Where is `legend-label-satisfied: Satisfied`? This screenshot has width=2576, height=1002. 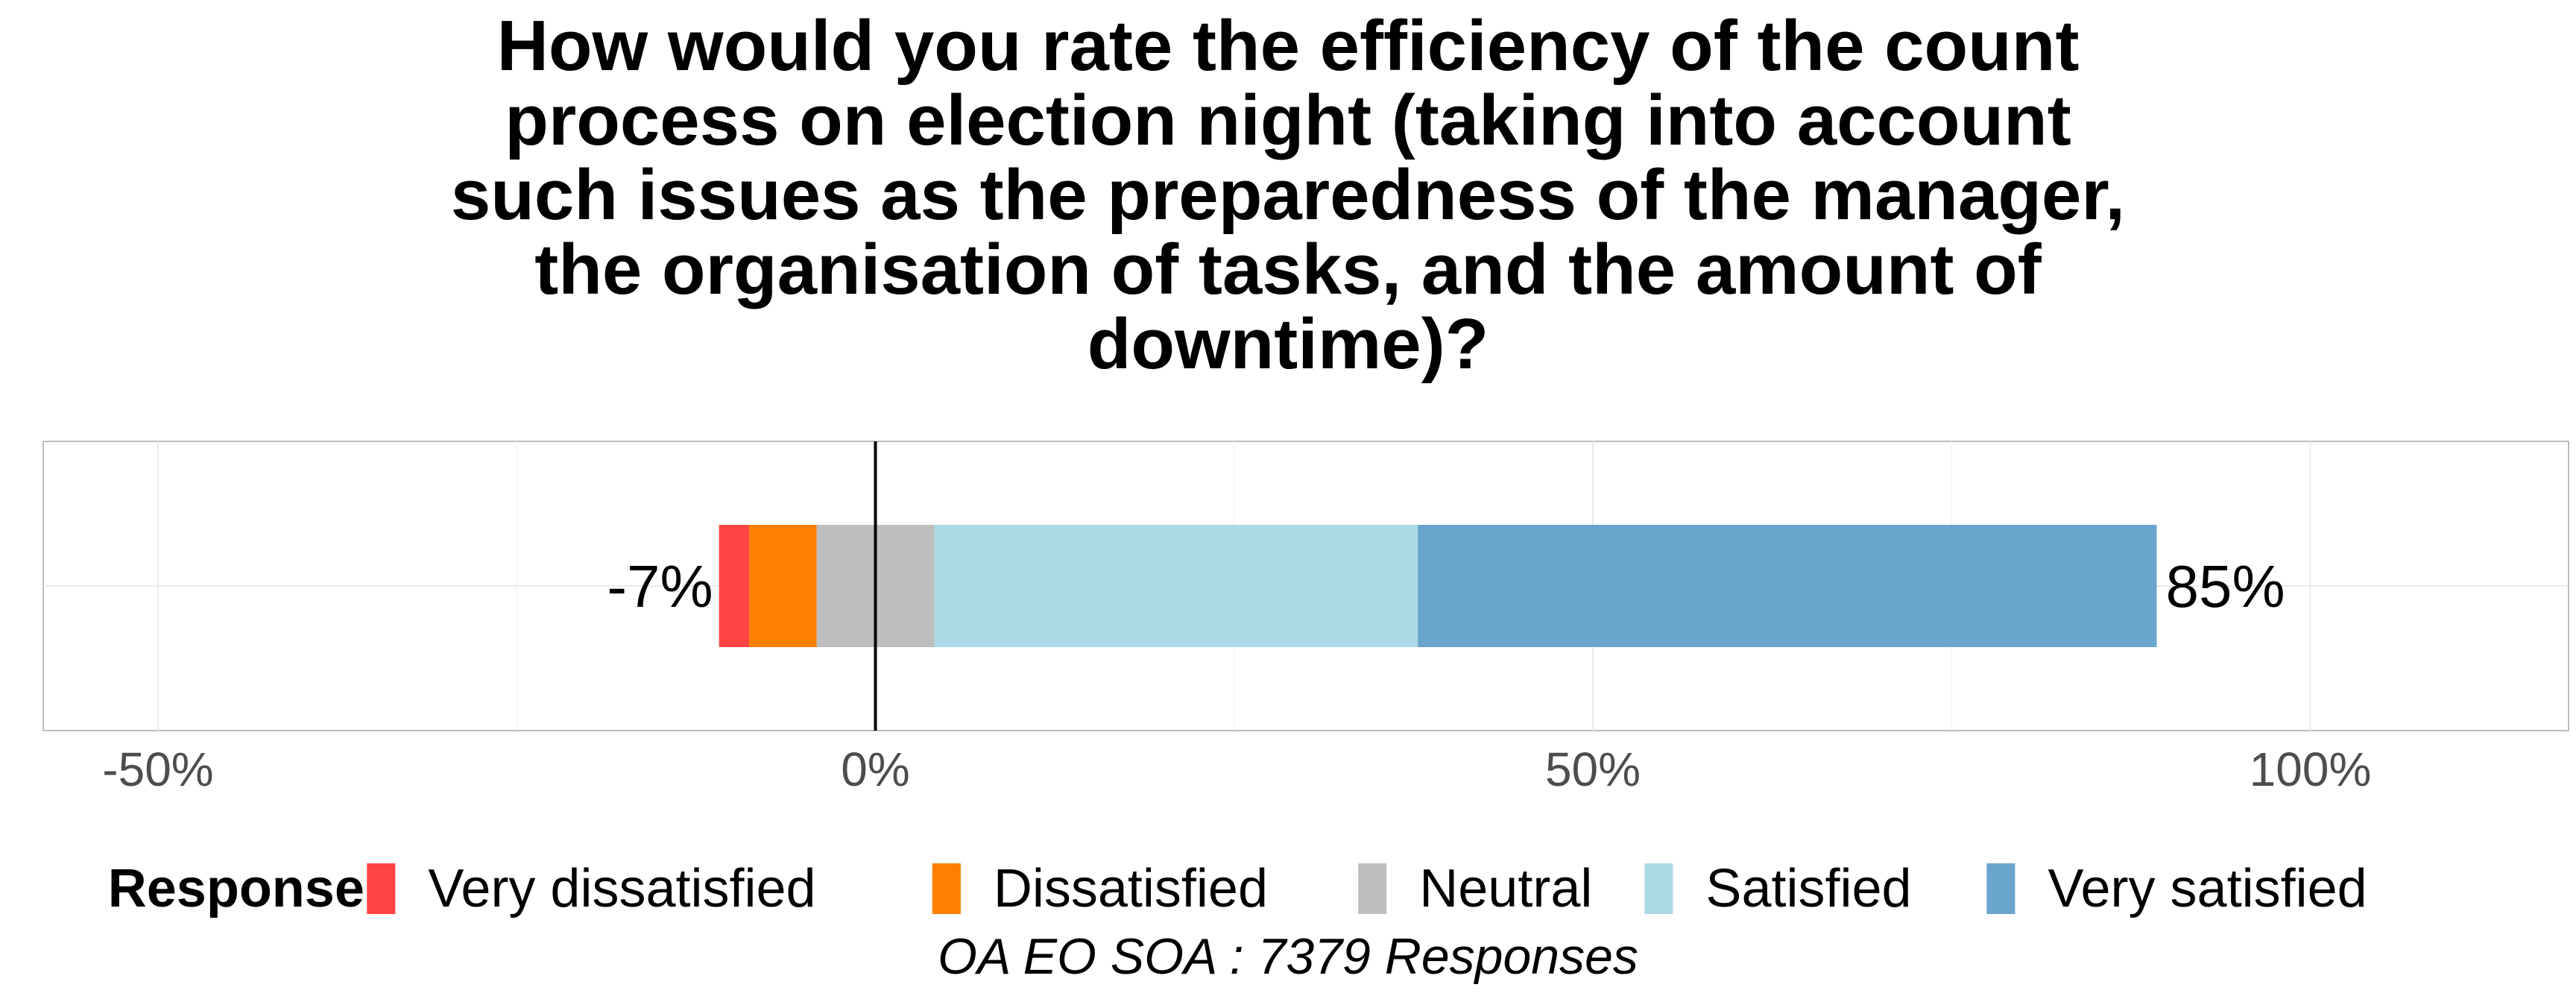 legend-label-satisfied: Satisfied is located at coordinates (1808, 888).